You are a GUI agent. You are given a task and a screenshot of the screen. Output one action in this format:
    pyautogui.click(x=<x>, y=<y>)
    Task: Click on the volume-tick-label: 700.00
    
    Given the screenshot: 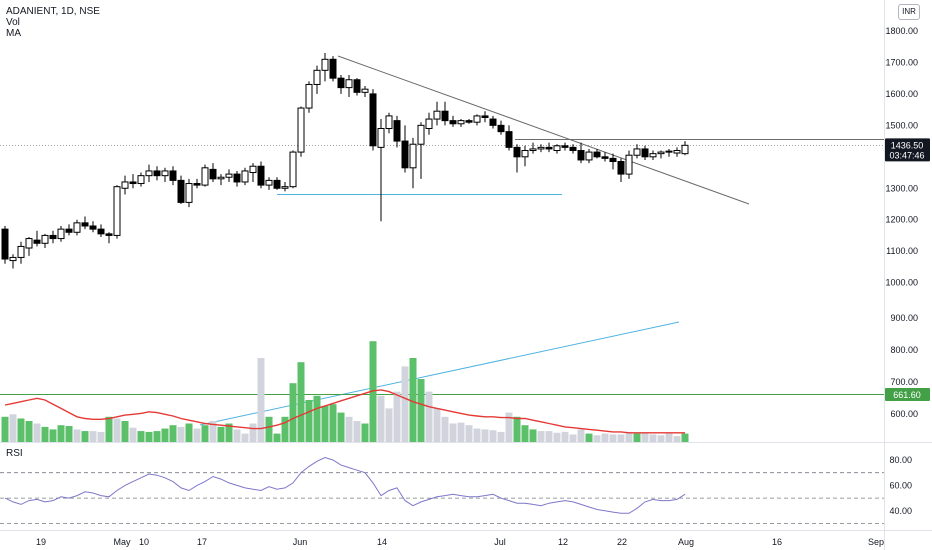 What is the action you would take?
    pyautogui.click(x=904, y=382)
    